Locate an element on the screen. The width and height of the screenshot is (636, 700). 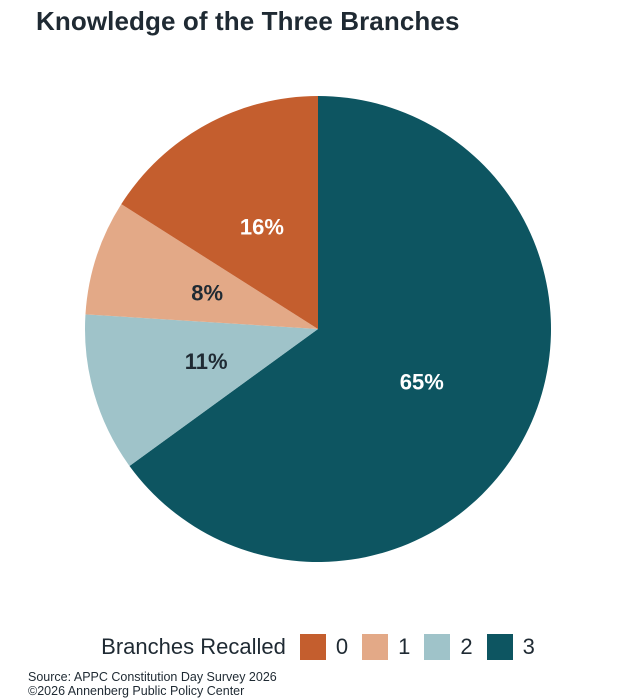
slice-label-0: 16% is located at coordinates (262, 226).